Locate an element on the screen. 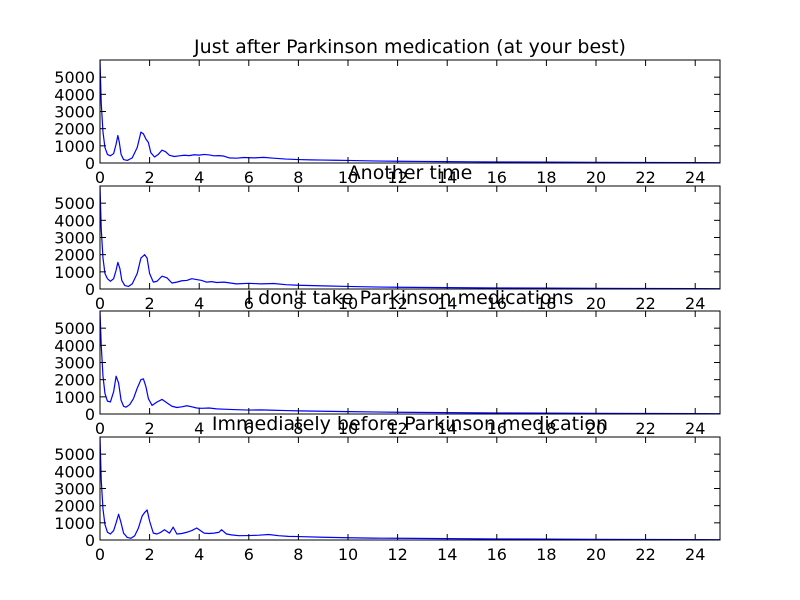 The height and width of the screenshot is (600, 800). subplot-title: I don't take Parkinson medications is located at coordinates (409, 298).